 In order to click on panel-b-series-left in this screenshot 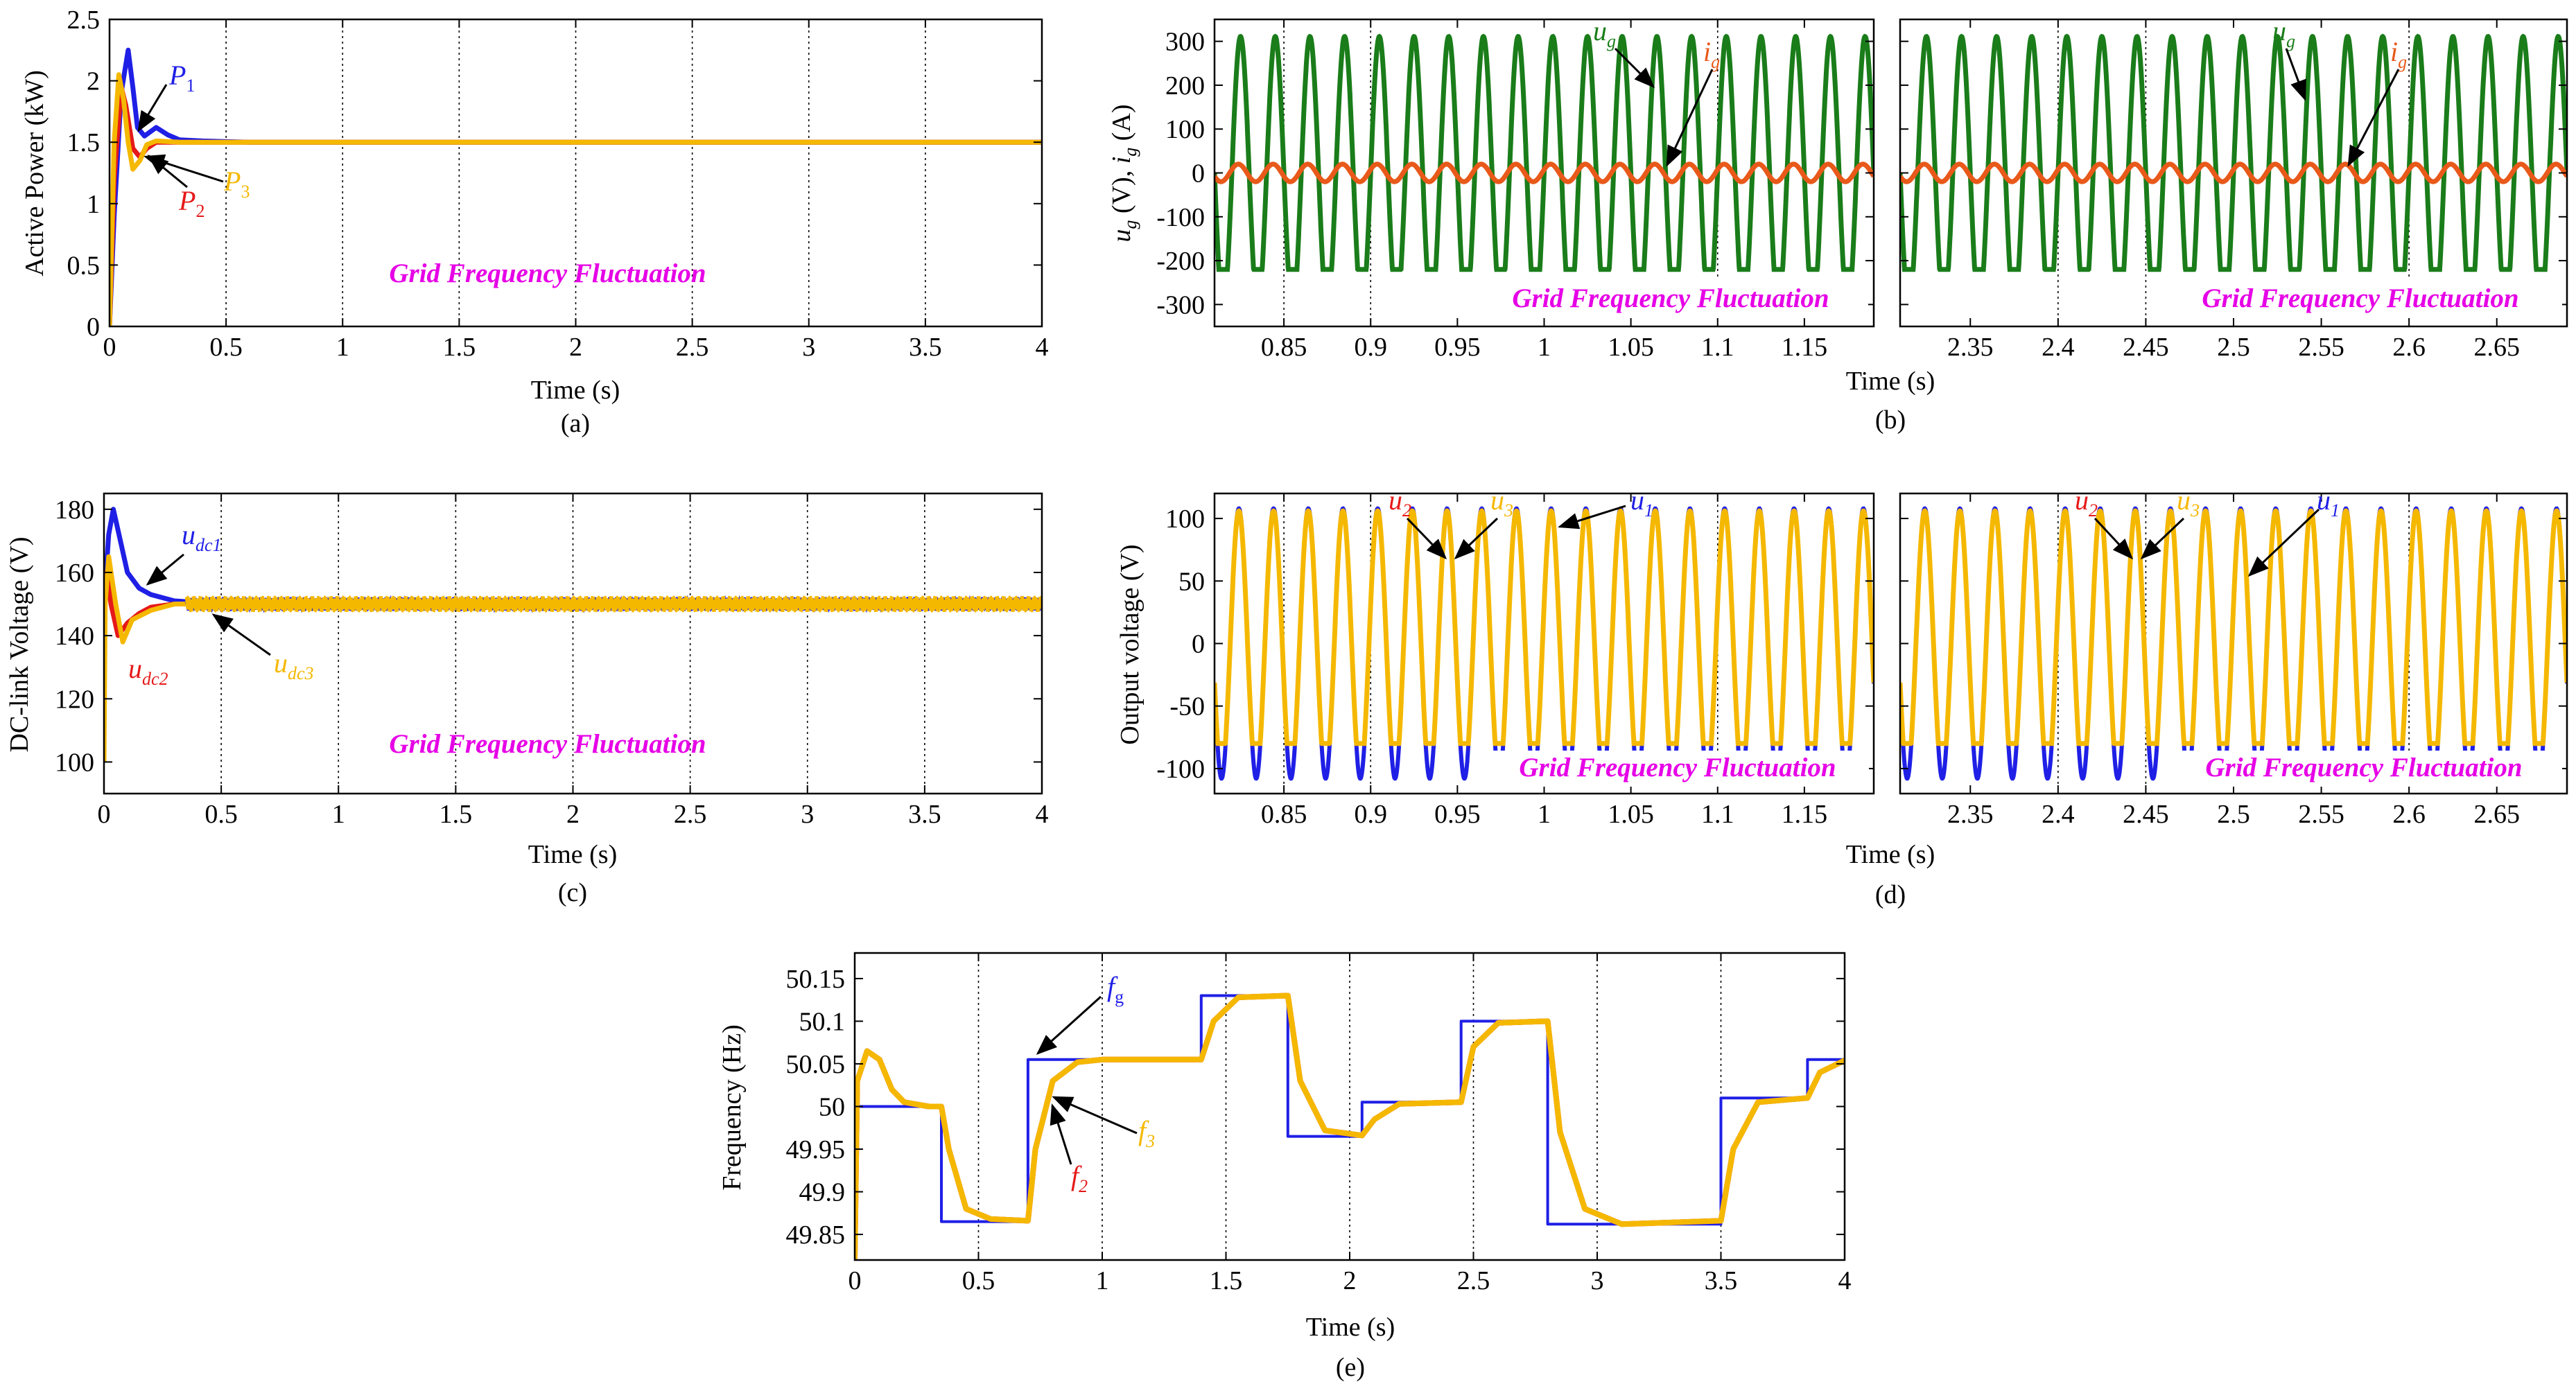, I will do `click(1544, 152)`.